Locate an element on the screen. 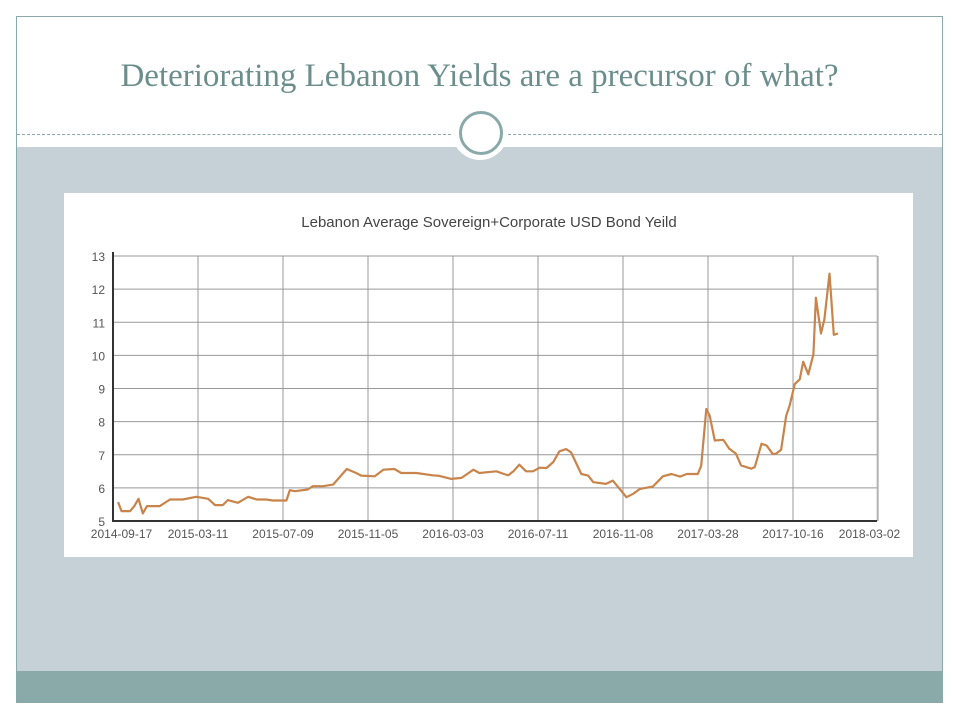  y-tick-label: 8 is located at coordinates (101, 423).